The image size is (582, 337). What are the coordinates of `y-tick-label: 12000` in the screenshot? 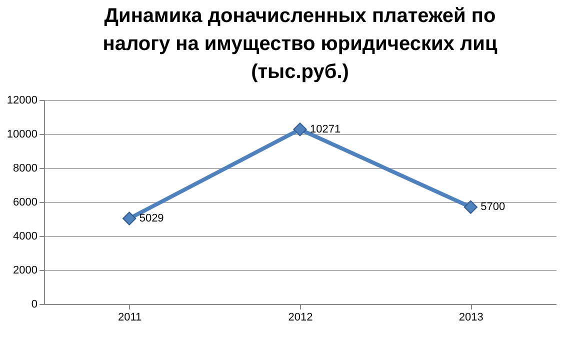 It's located at (22, 100).